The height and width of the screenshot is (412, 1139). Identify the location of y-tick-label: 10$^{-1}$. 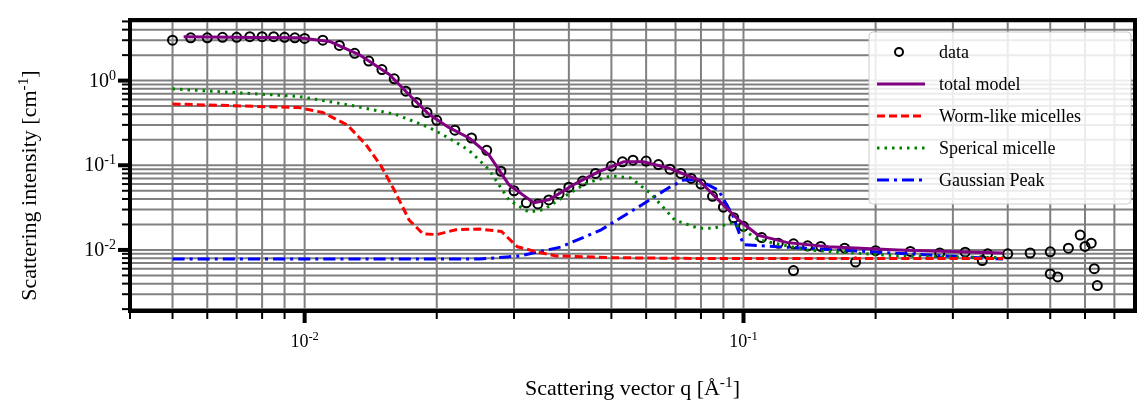
(100, 163).